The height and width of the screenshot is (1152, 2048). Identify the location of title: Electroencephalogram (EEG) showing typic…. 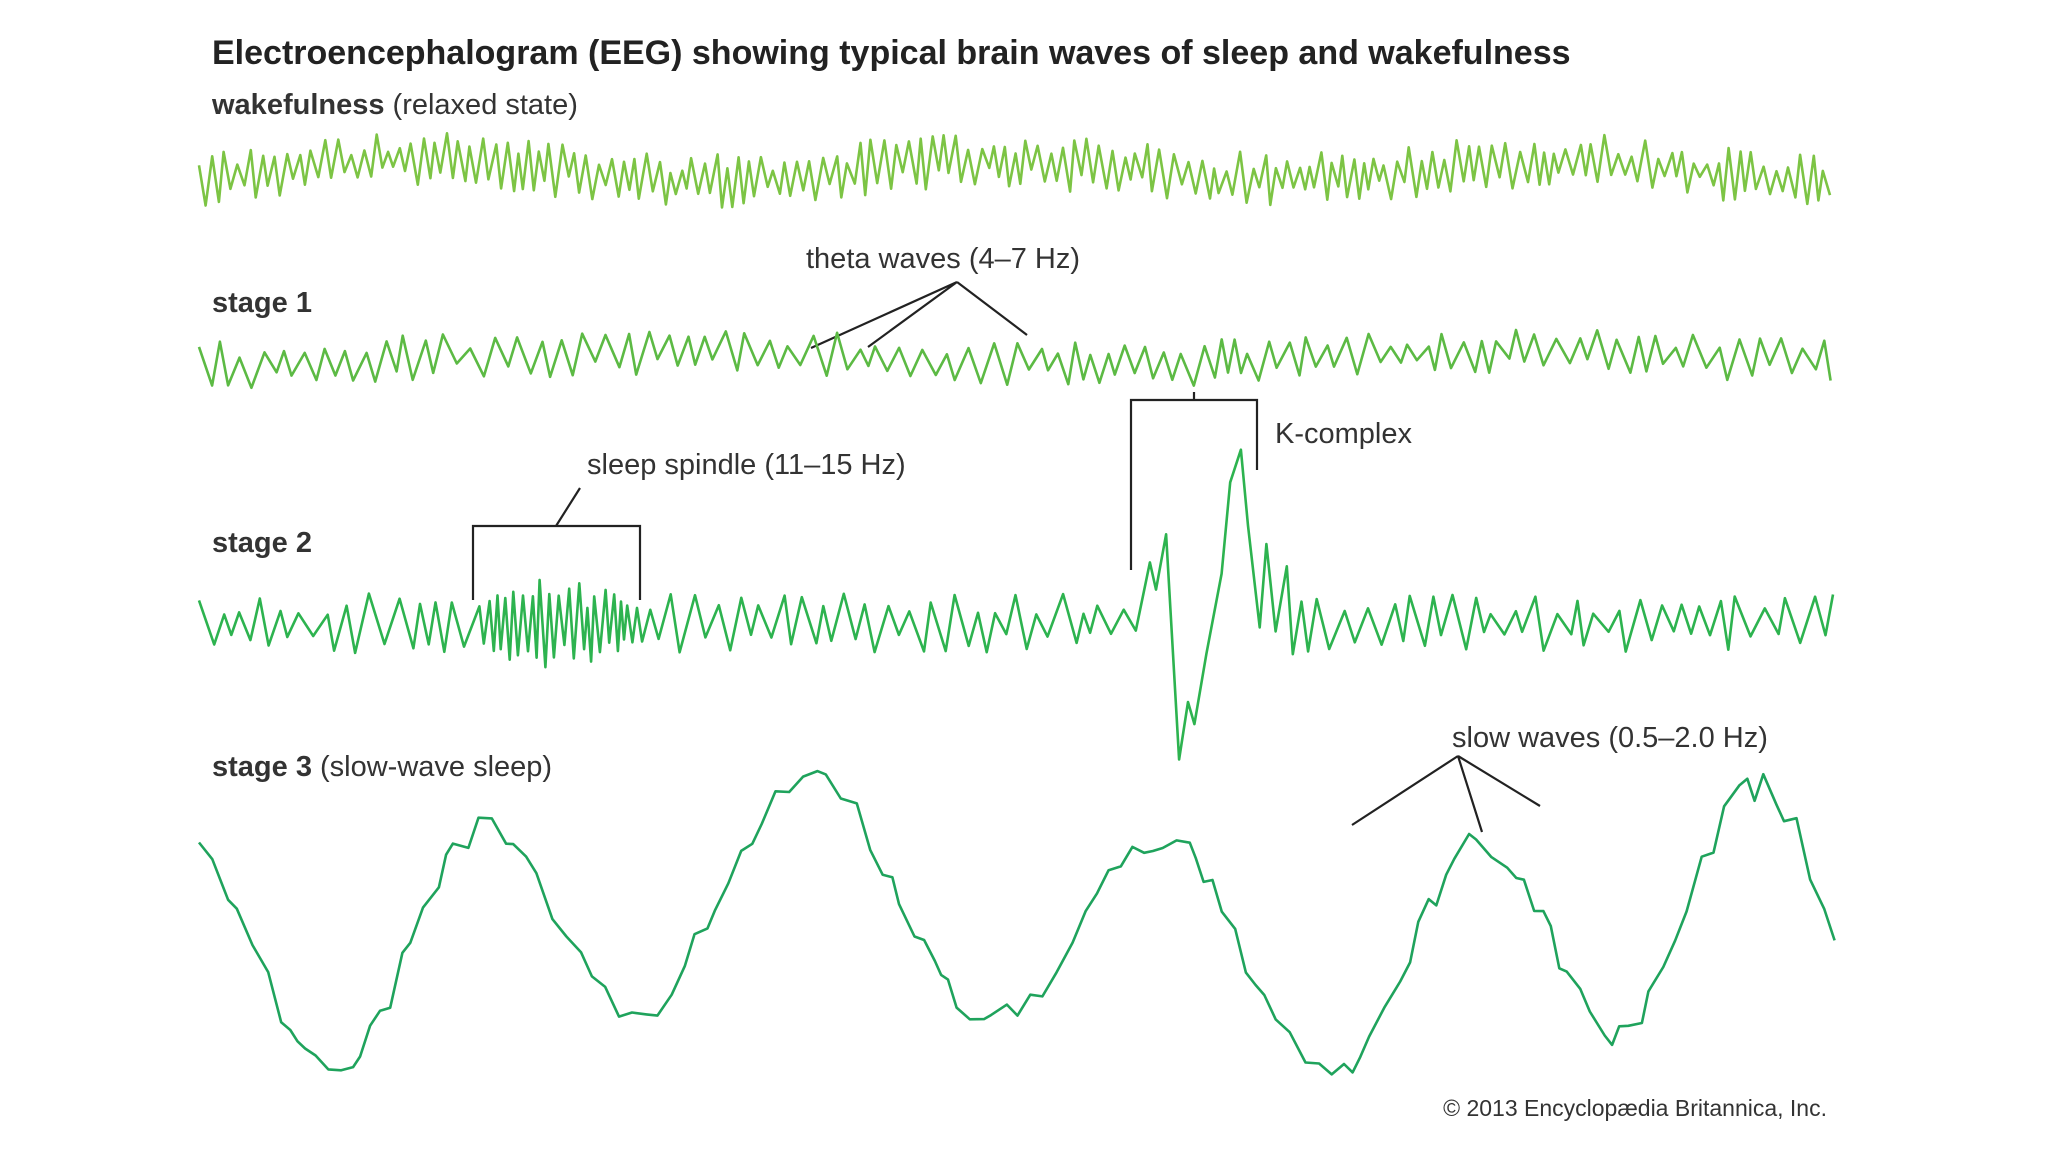
(891, 53).